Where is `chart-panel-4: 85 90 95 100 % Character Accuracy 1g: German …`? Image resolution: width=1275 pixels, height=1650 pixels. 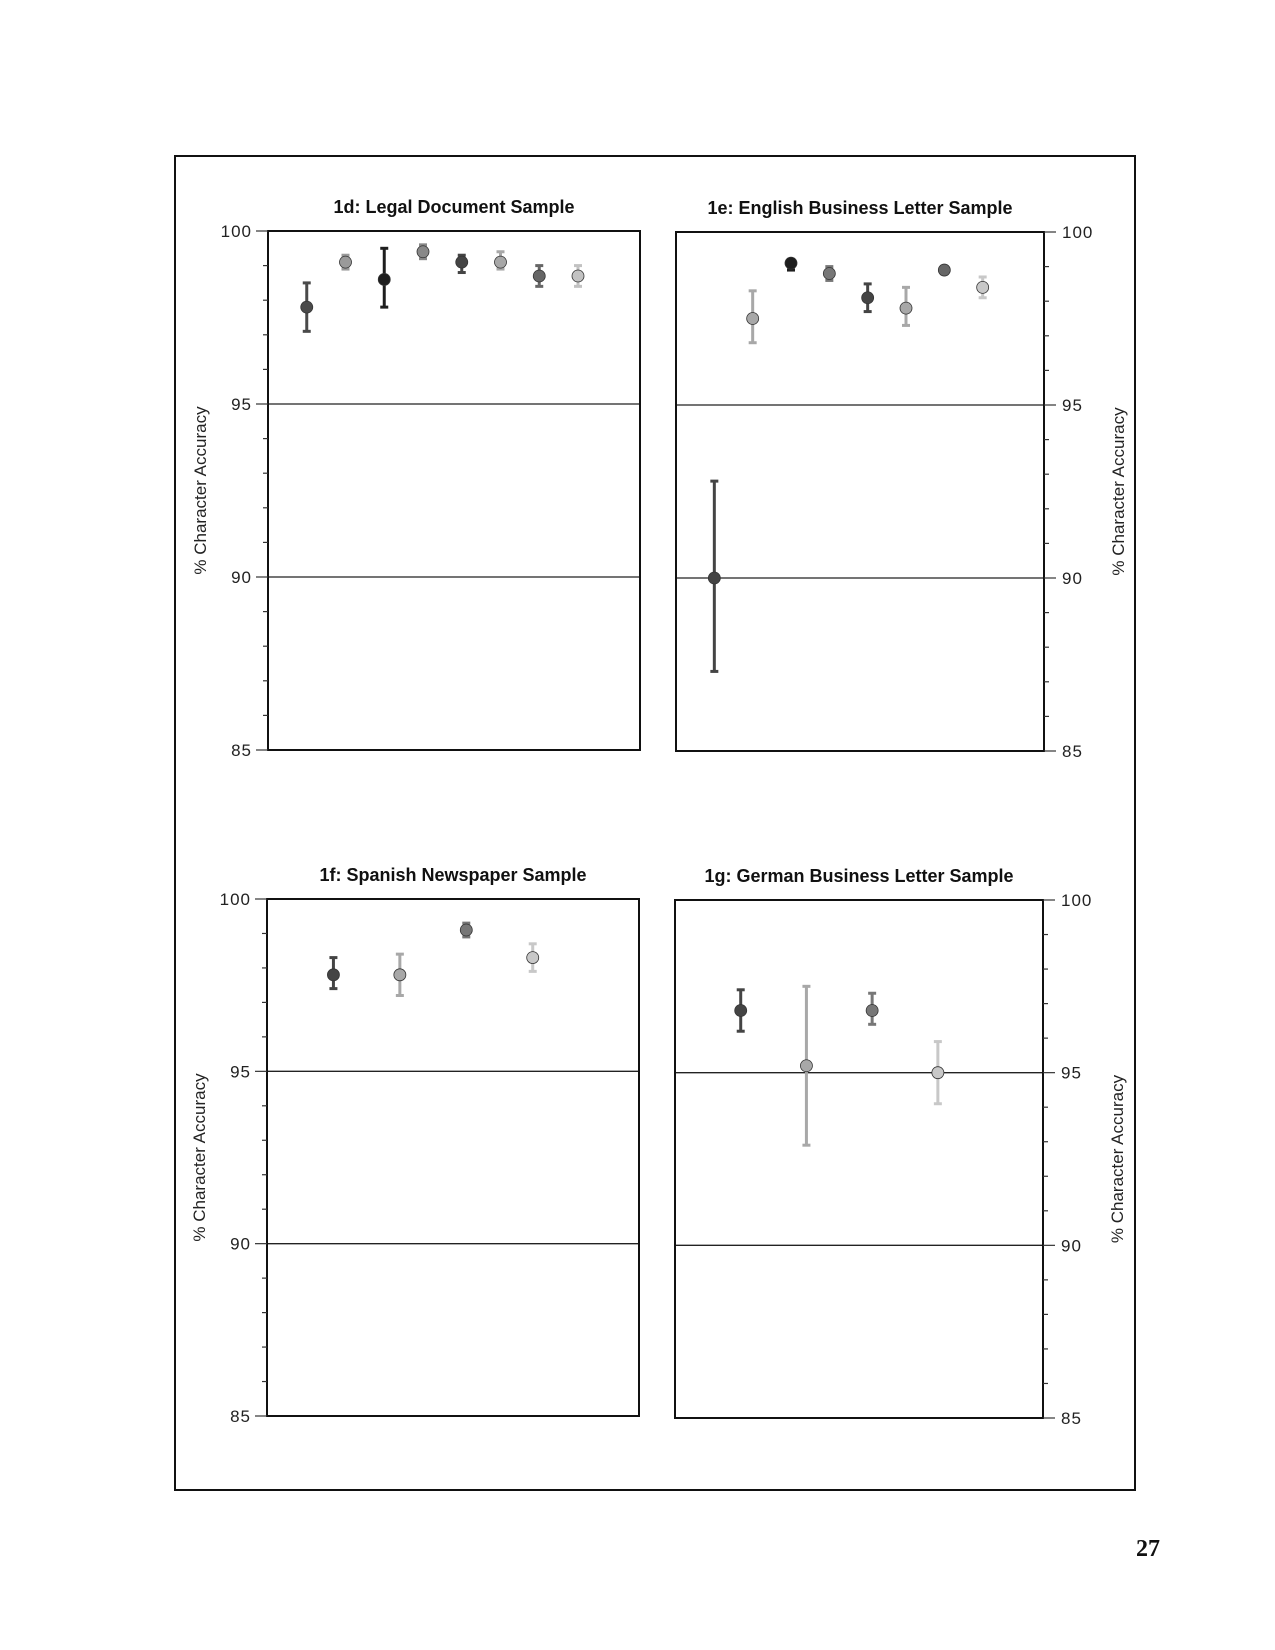 chart-panel-4: 85 90 95 100 % Character Accuracy 1g: German … is located at coordinates (900, 1147).